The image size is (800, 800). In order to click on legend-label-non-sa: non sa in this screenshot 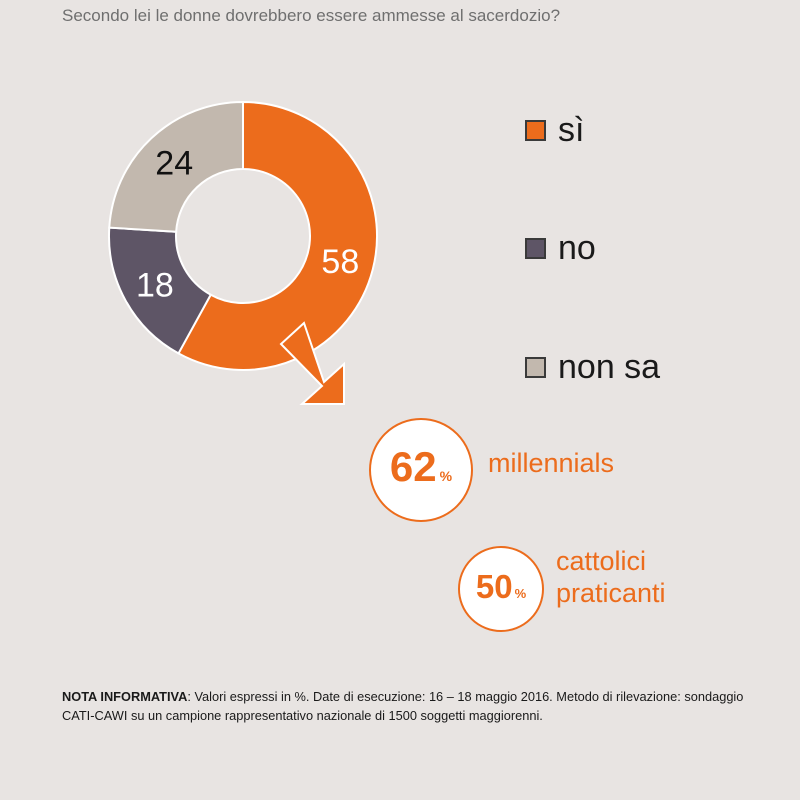, I will do `click(609, 366)`.